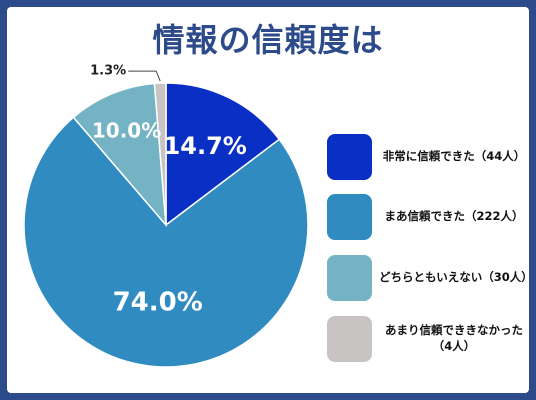 The image size is (536, 400). I want to click on pie-slice-very-reliable, so click(223, 154).